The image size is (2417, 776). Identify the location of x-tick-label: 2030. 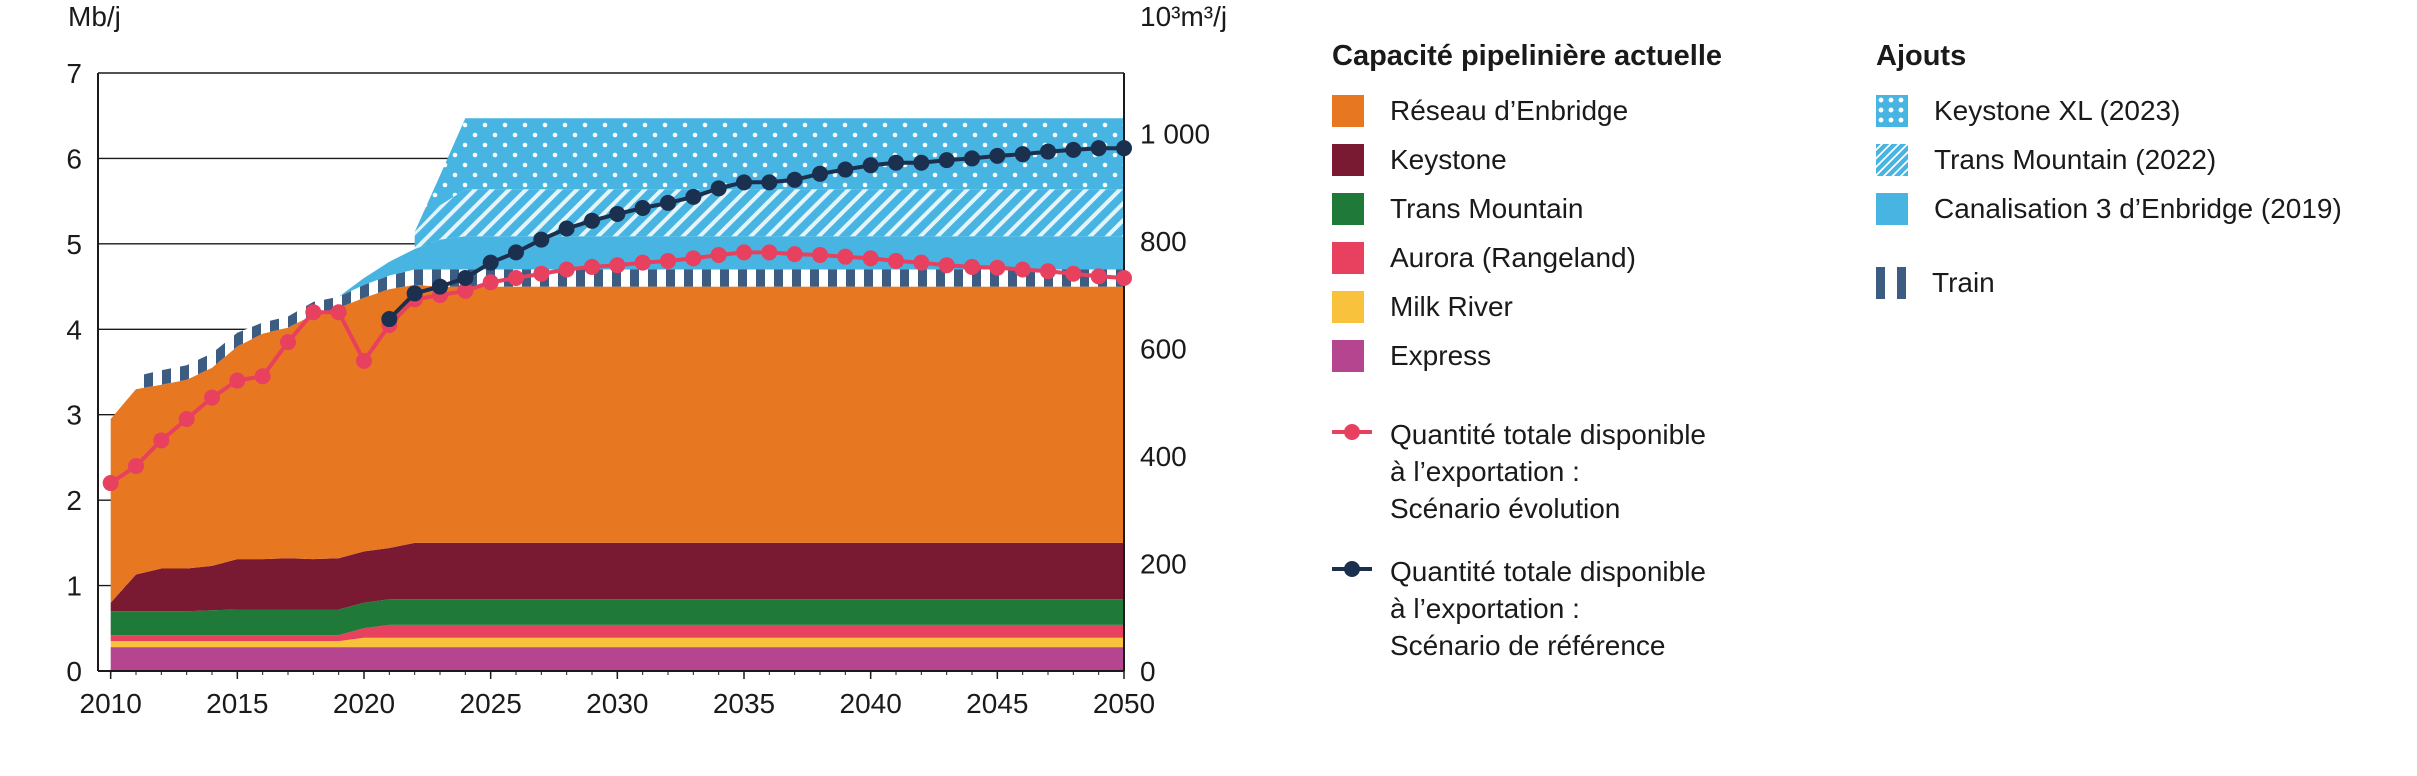
(617, 703).